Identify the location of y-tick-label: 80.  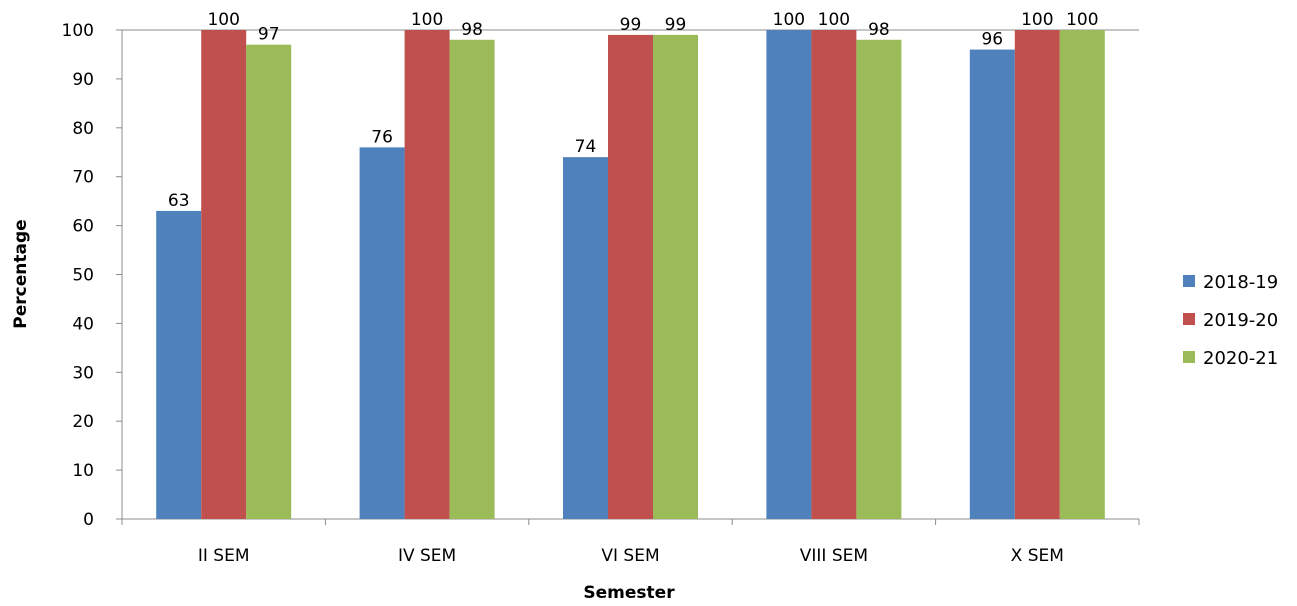
(83, 129).